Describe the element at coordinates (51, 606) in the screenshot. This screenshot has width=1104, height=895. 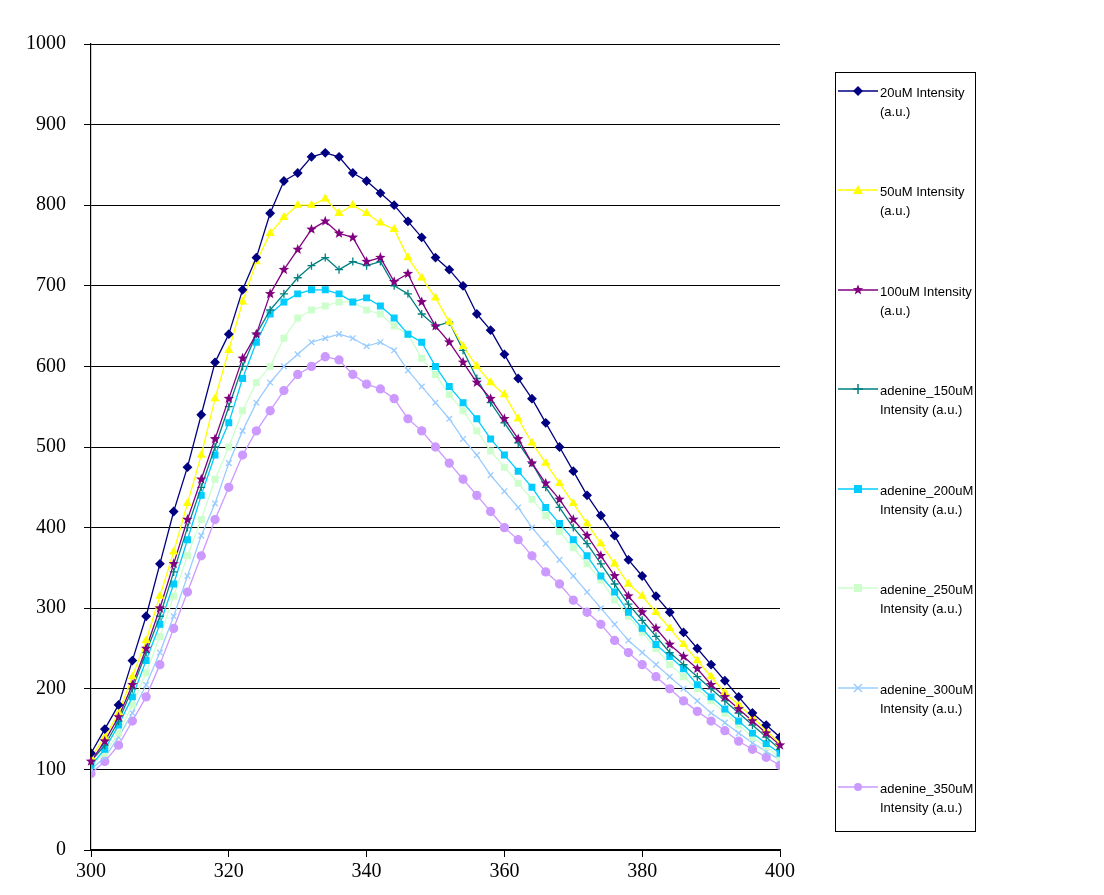
I see `y-tick-label: 300` at that location.